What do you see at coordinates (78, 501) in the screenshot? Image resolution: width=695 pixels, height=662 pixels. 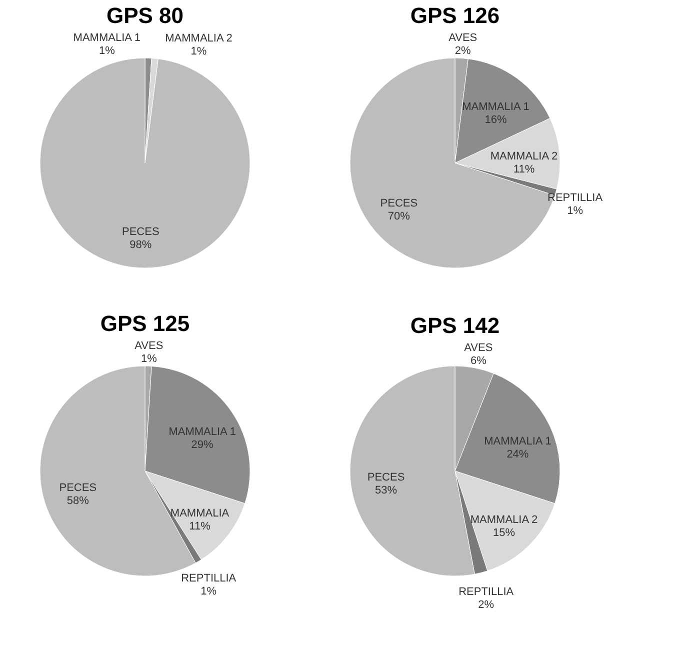 I see `data-label: 58%` at bounding box center [78, 501].